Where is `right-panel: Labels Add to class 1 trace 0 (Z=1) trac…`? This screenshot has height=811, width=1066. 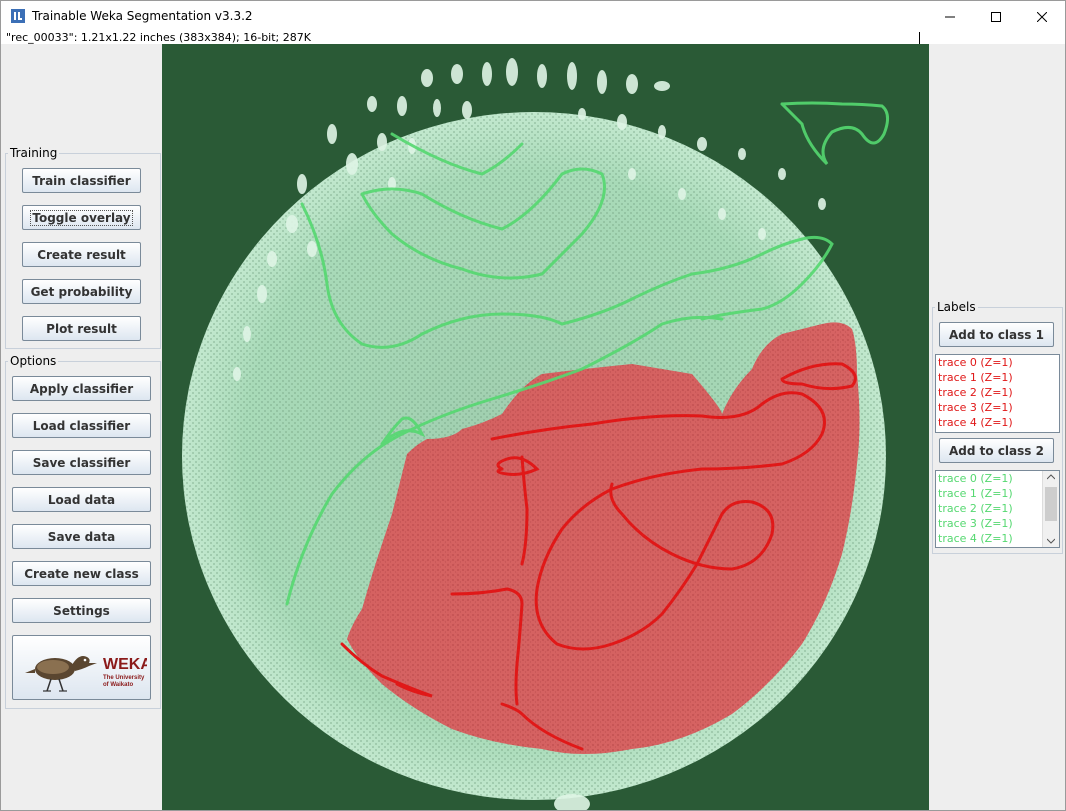 right-panel: Labels Add to class 1 trace 0 (Z=1) trac… is located at coordinates (997, 427).